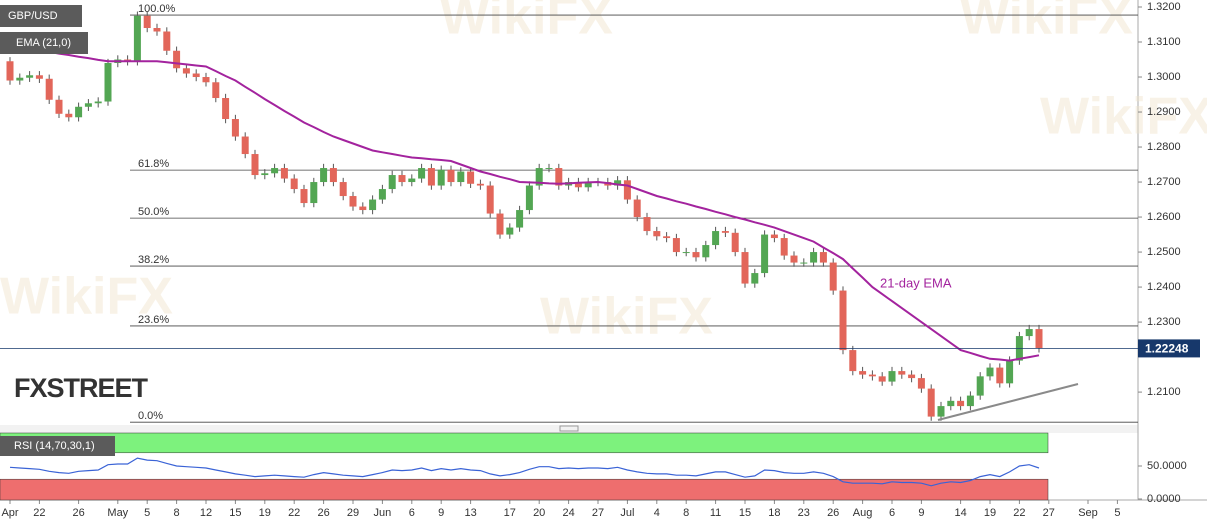 This screenshot has height=526, width=1207. Describe the element at coordinates (1164, 252) in the screenshot. I see `y-tick-label: 1.2500` at that location.